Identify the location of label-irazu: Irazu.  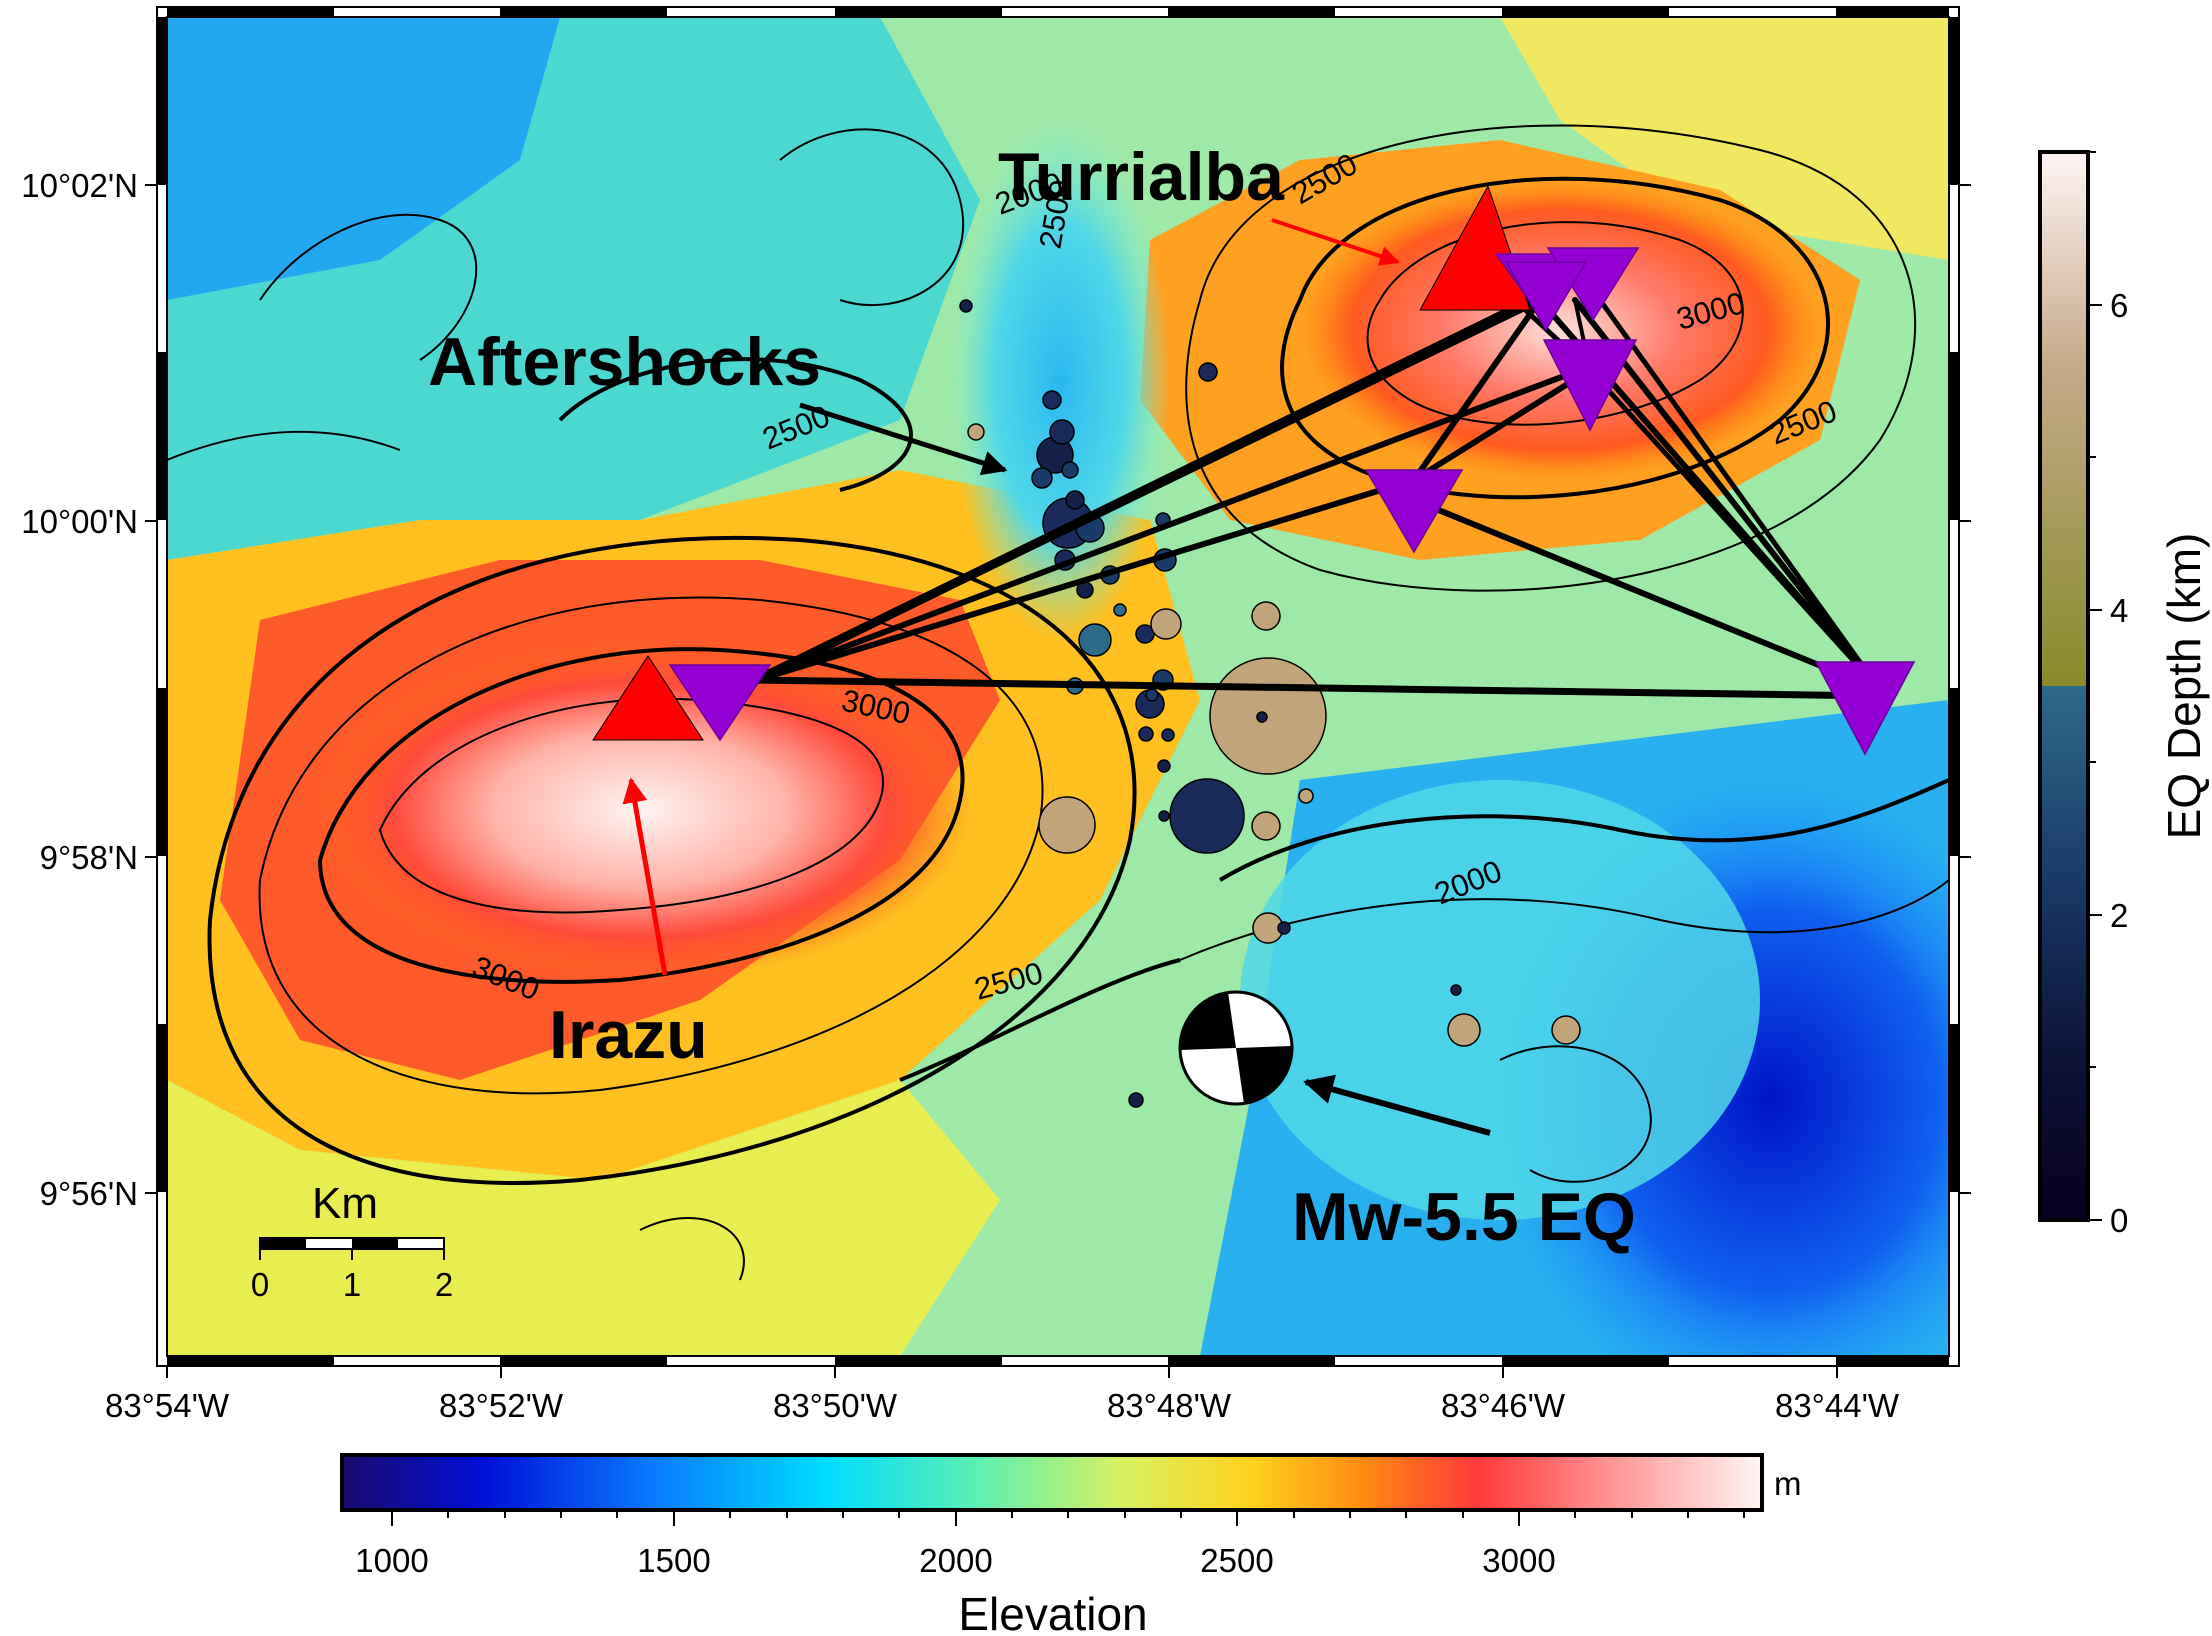
(628, 1035).